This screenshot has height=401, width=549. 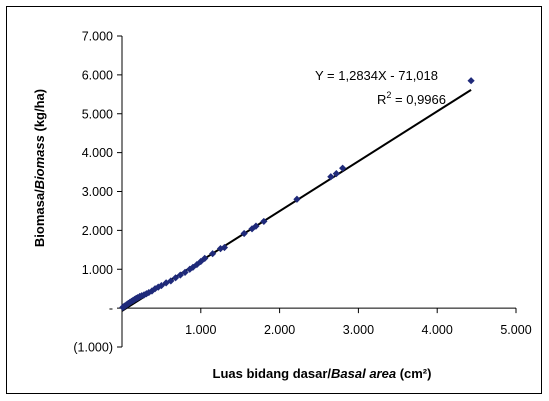 I want to click on y-tick-label: (1.000), so click(x=93, y=348).